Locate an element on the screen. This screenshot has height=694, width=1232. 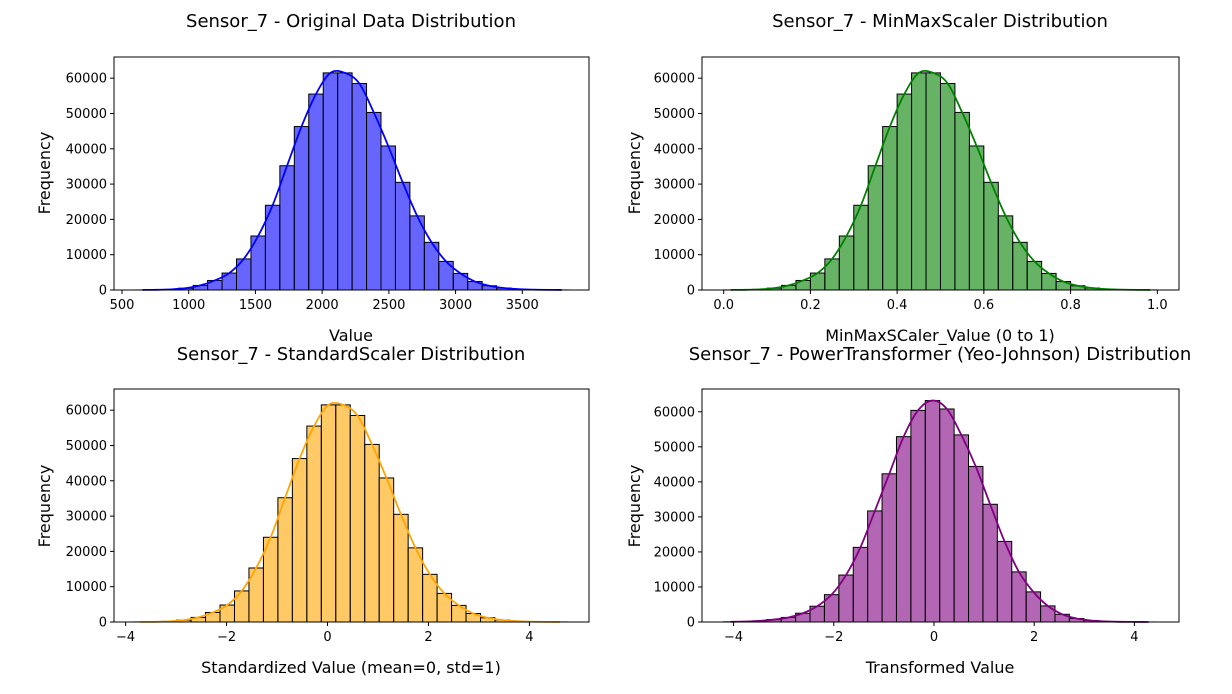
x-tick-label: 0.2 is located at coordinates (810, 305).